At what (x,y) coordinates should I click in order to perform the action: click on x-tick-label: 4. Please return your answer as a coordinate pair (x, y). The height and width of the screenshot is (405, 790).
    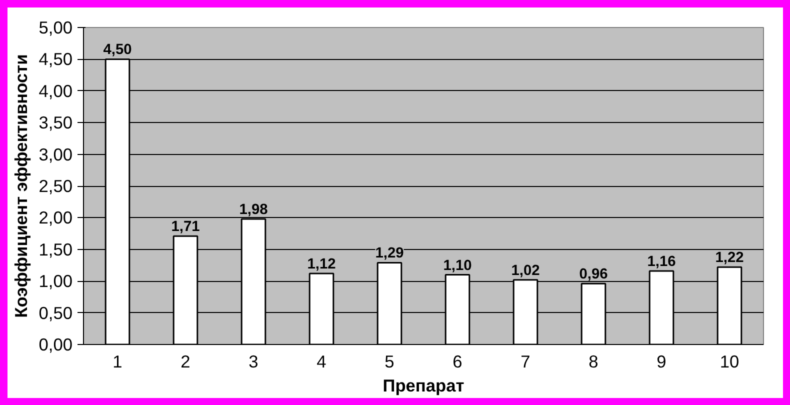
    Looking at the image, I should click on (321, 362).